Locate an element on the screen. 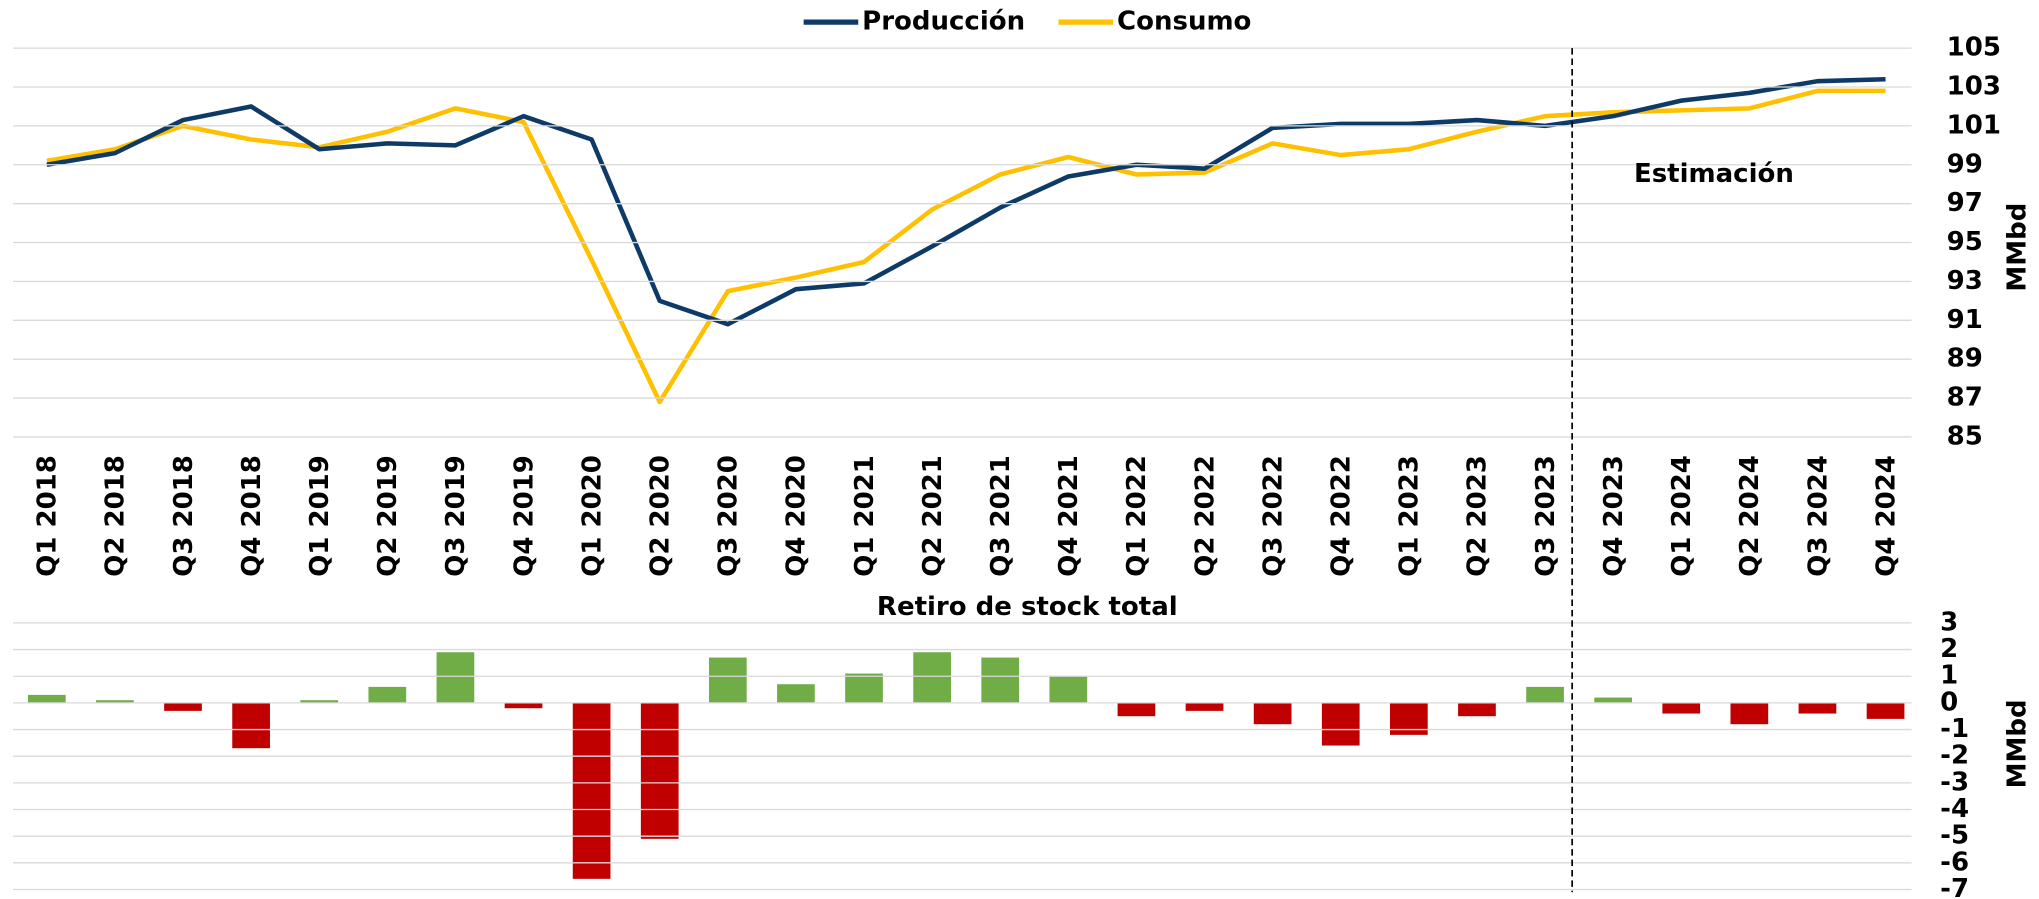 The width and height of the screenshot is (2039, 899). x-tick-label: Q3 2020 is located at coordinates (729, 516).